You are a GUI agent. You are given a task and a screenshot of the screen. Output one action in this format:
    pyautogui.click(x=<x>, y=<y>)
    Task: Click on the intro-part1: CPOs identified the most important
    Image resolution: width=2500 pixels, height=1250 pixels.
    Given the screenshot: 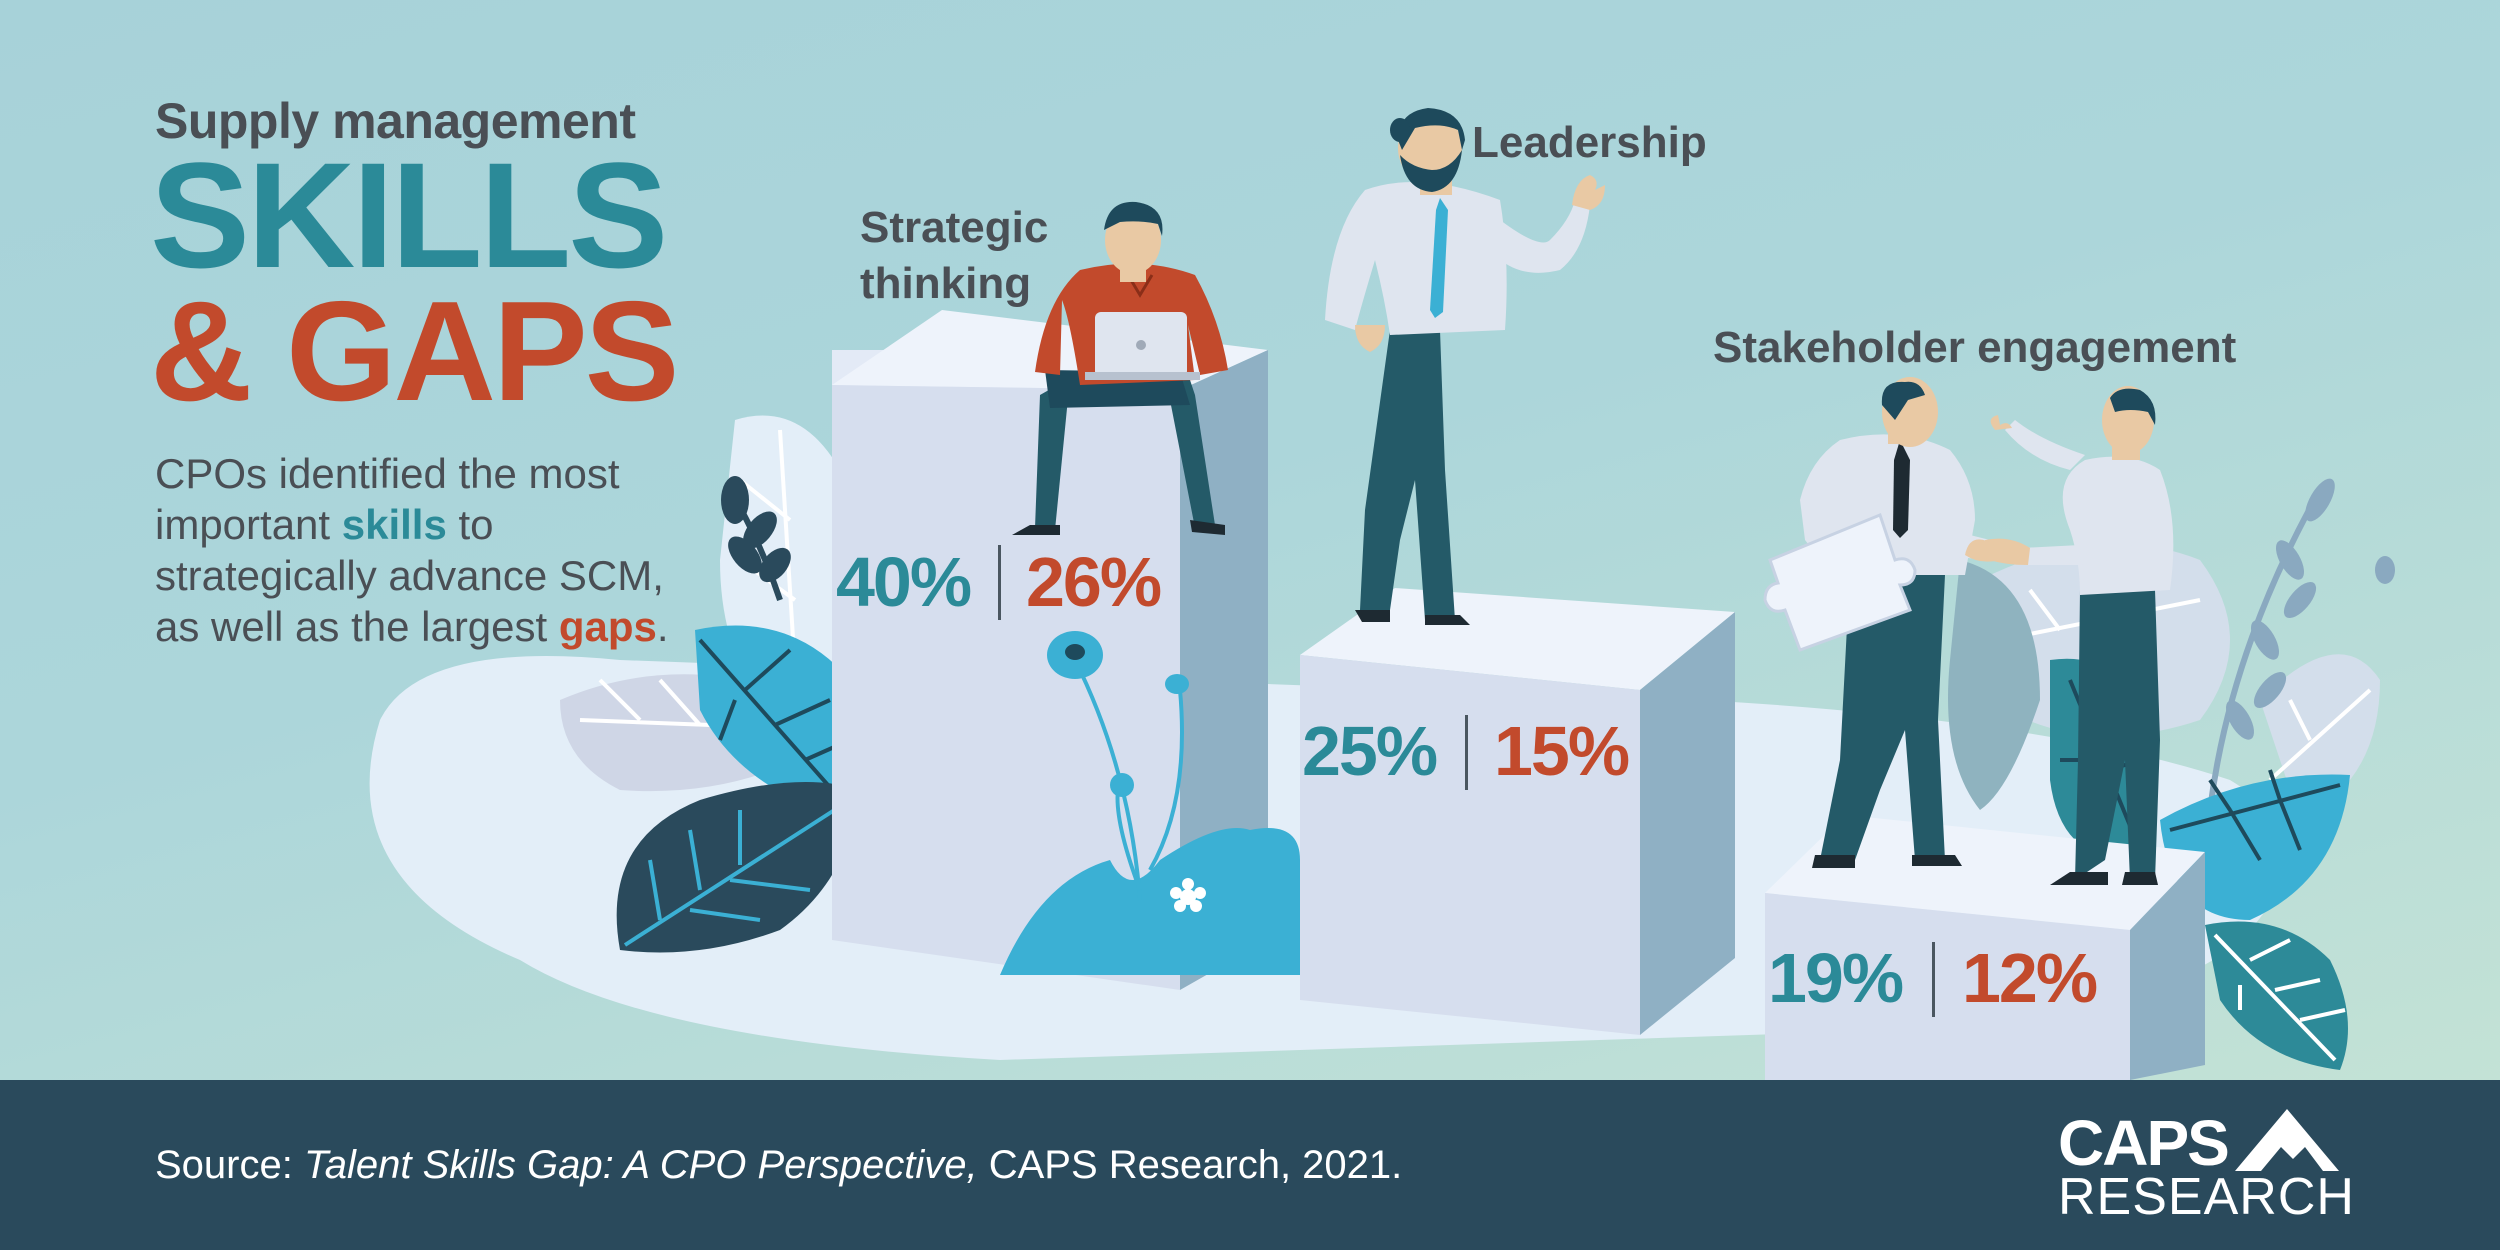 What is the action you would take?
    pyautogui.click(x=387, y=499)
    